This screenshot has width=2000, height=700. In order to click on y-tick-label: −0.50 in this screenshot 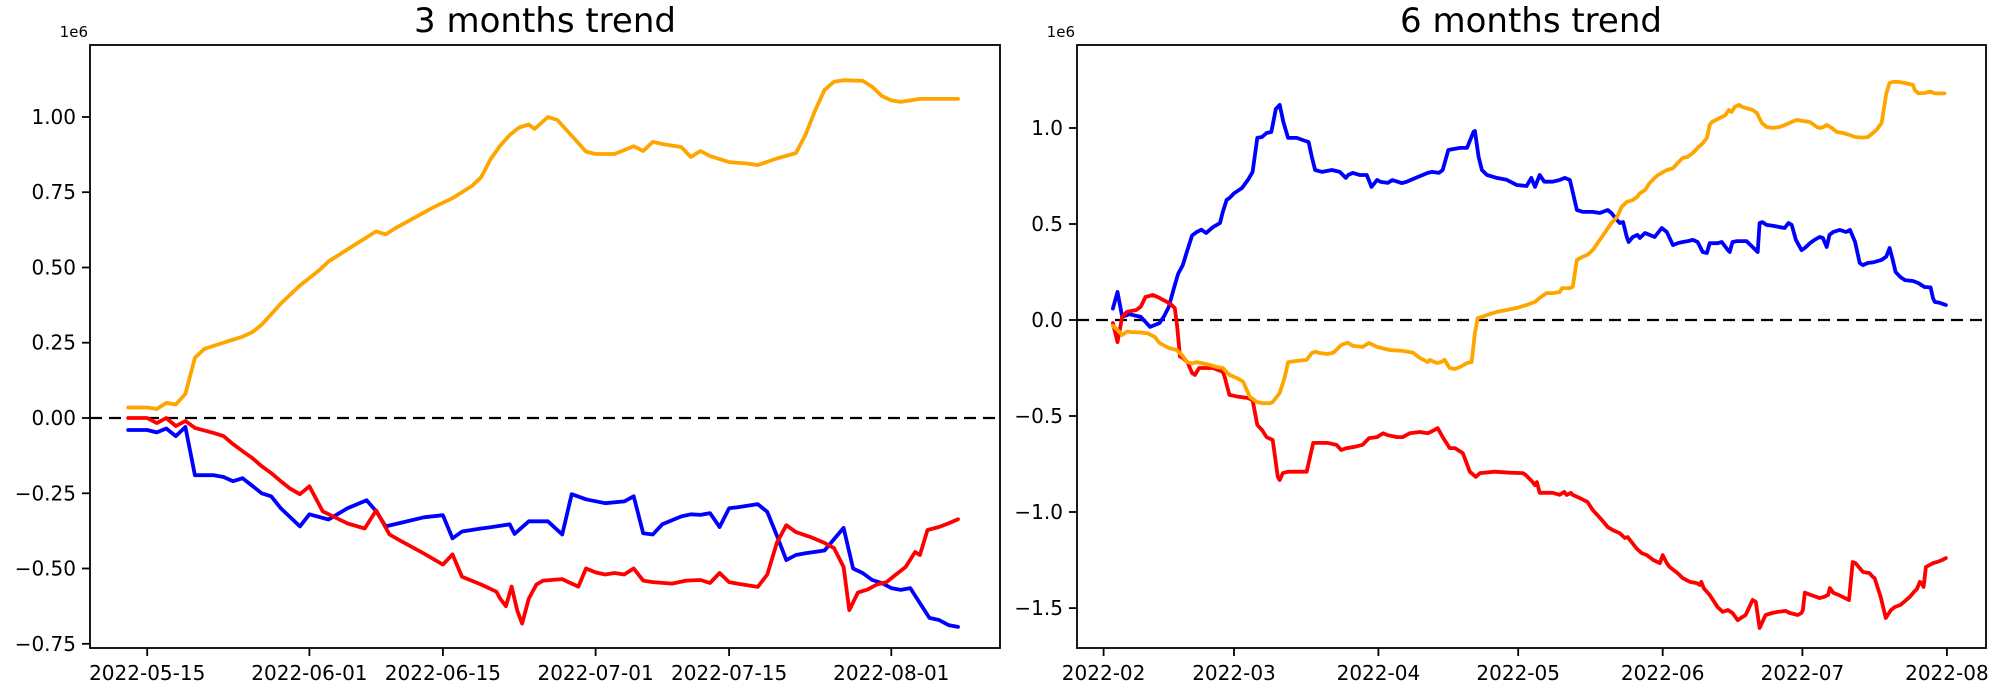, I will do `click(45, 569)`.